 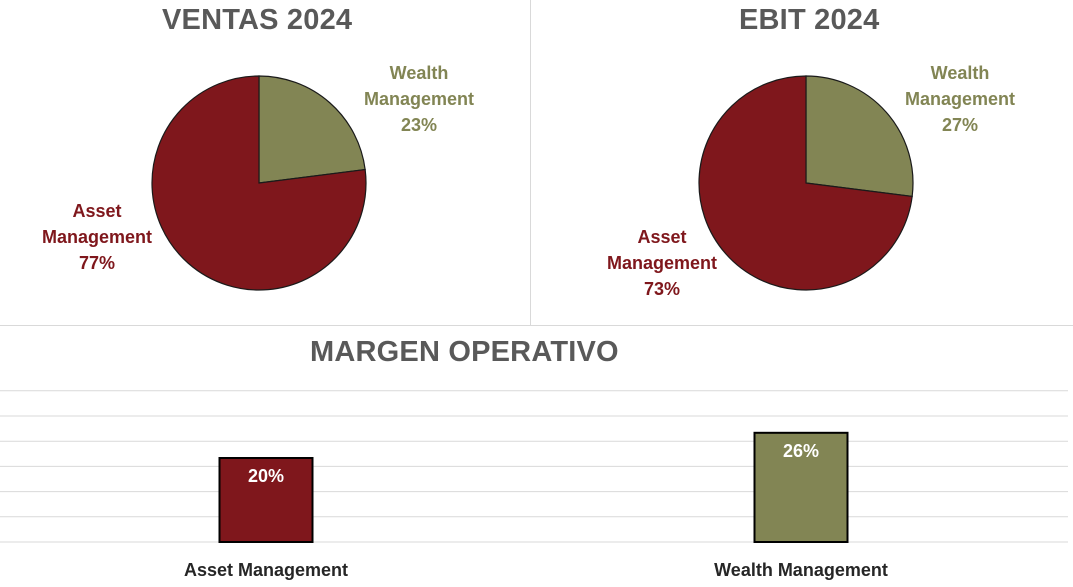 I want to click on ventas-asset-name-1: Asset, so click(x=97, y=211).